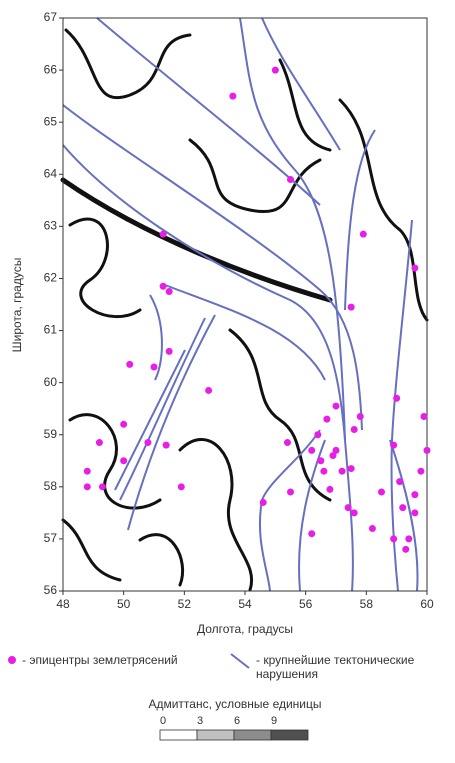 This screenshot has width=455, height=763. What do you see at coordinates (100, 660) in the screenshot?
I see `legend-label: - эпицентры землетрясений` at bounding box center [100, 660].